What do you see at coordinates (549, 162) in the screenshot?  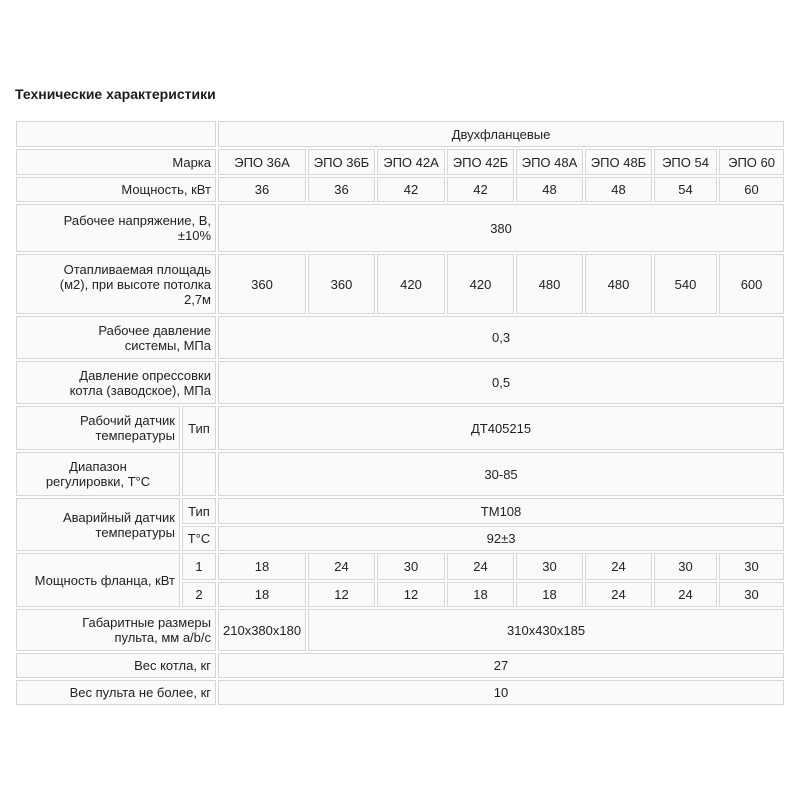 I see `model-header-cell: ЭПО 48А` at bounding box center [549, 162].